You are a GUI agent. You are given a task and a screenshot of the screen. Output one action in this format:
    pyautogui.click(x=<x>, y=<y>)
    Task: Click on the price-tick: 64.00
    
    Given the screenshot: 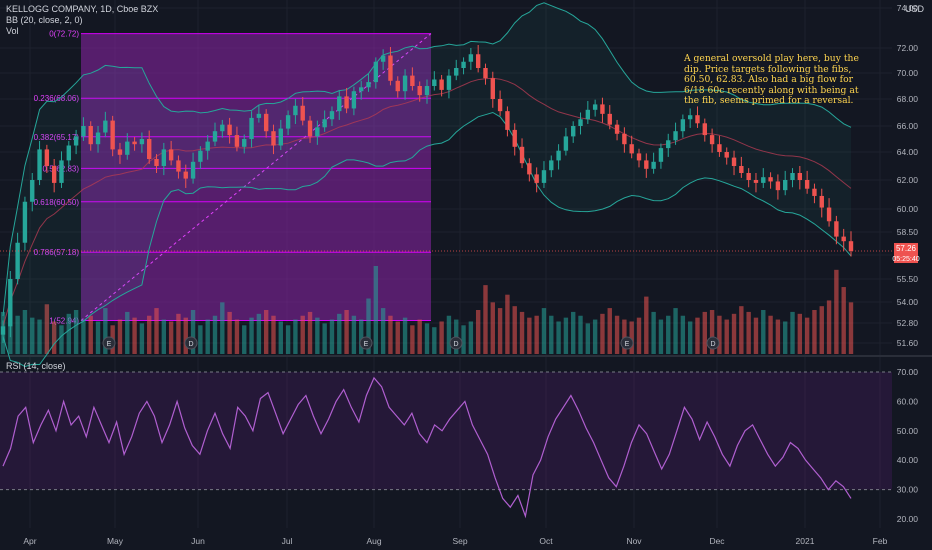 What is the action you would take?
    pyautogui.click(x=908, y=152)
    